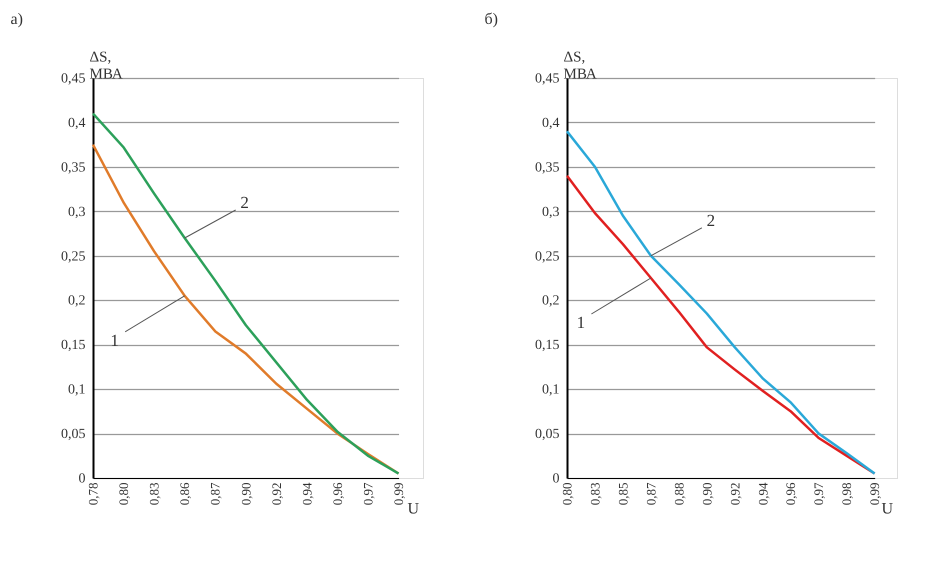  I want to click on x-tick-label: 0,78, so click(93, 494).